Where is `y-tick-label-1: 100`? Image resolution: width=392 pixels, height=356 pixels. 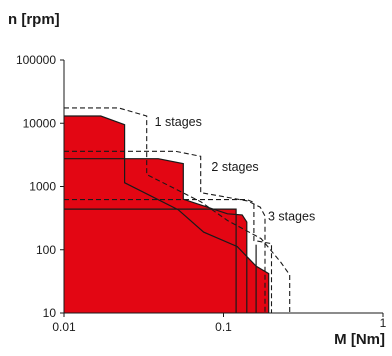 y-tick-label-1: 100 is located at coordinates (46, 250).